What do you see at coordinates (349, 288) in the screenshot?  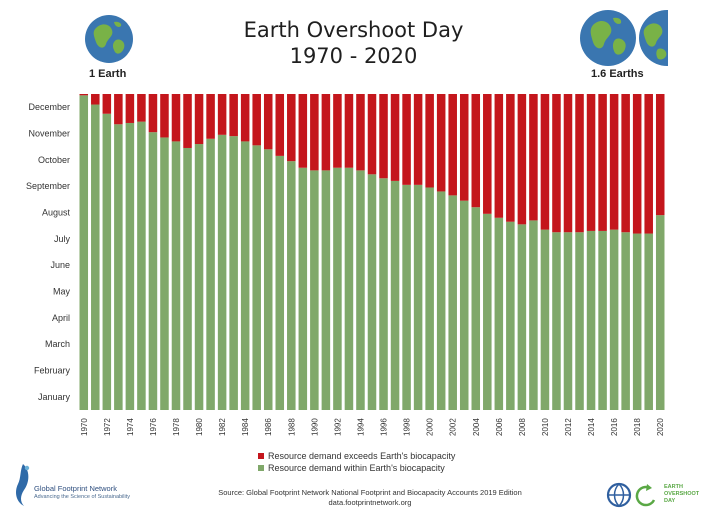 I see `bar-within-1993` at bounding box center [349, 288].